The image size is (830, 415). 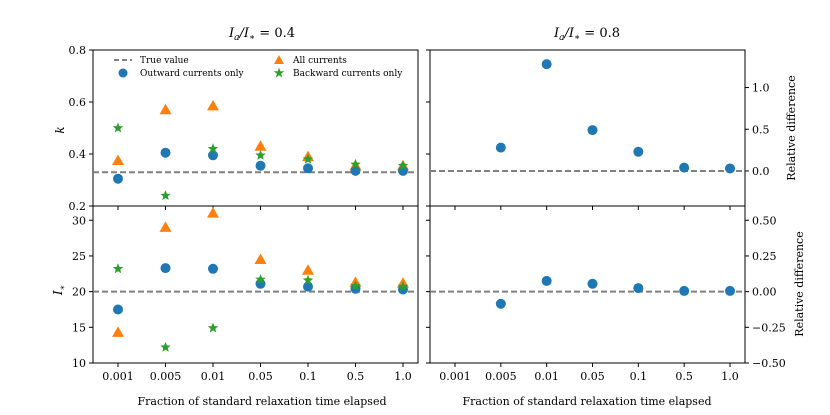 What do you see at coordinates (260, 376) in the screenshot?
I see `bottom-left-xtick-label: 0.05` at bounding box center [260, 376].